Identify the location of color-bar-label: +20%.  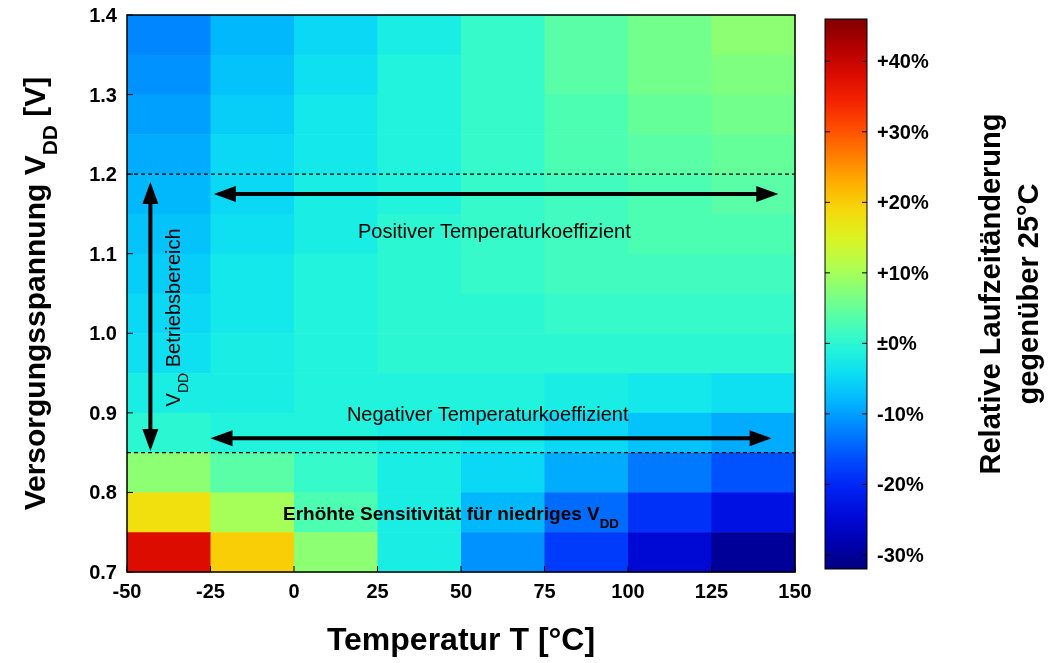
(903, 202).